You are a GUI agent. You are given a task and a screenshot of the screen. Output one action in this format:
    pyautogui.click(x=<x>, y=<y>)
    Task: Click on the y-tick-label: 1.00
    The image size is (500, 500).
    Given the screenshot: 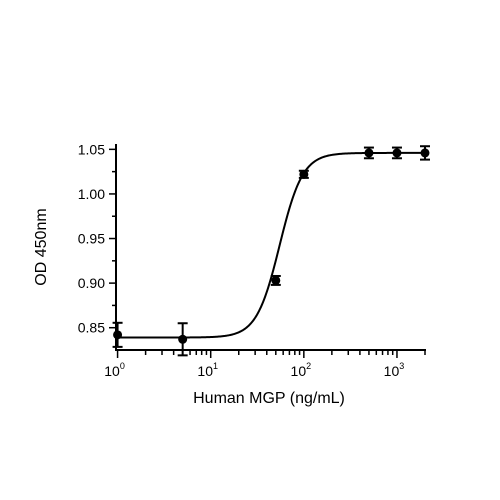 What is the action you would take?
    pyautogui.click(x=91, y=194)
    